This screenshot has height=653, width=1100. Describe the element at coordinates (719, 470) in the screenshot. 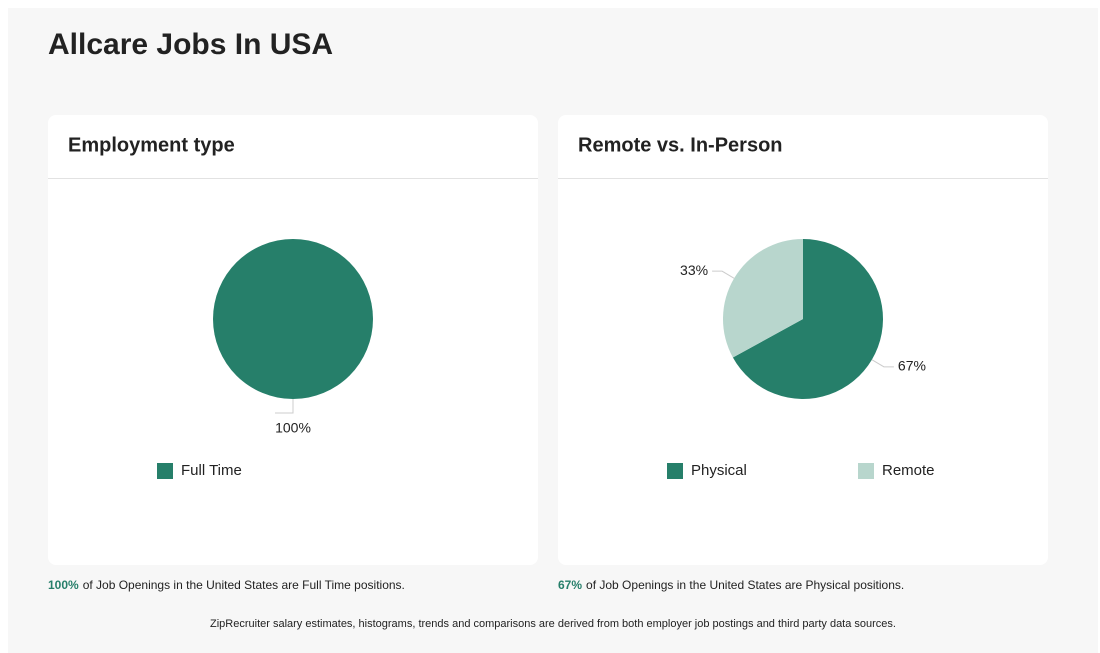

I see `legend-label: Physical` at that location.